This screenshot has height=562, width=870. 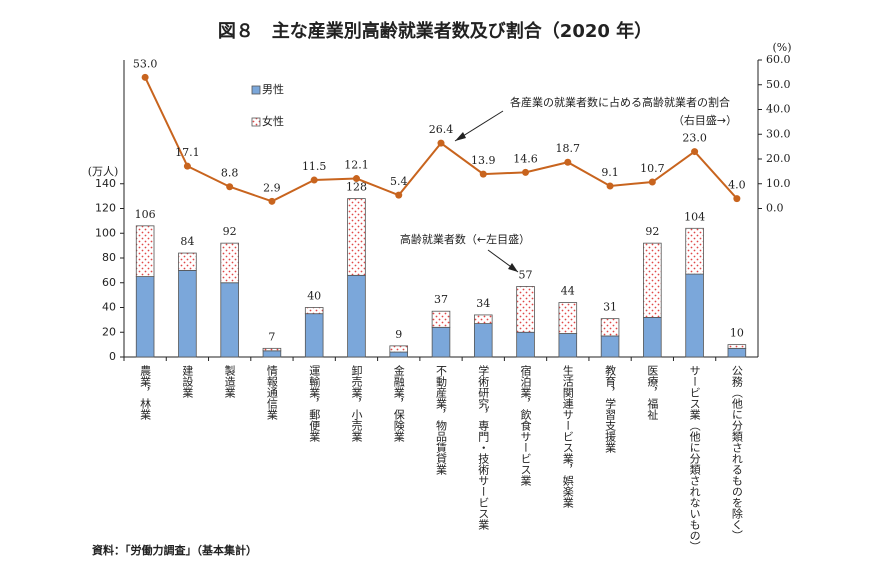 What do you see at coordinates (483, 303) in the screenshot?
I see `total-label: 34` at bounding box center [483, 303].